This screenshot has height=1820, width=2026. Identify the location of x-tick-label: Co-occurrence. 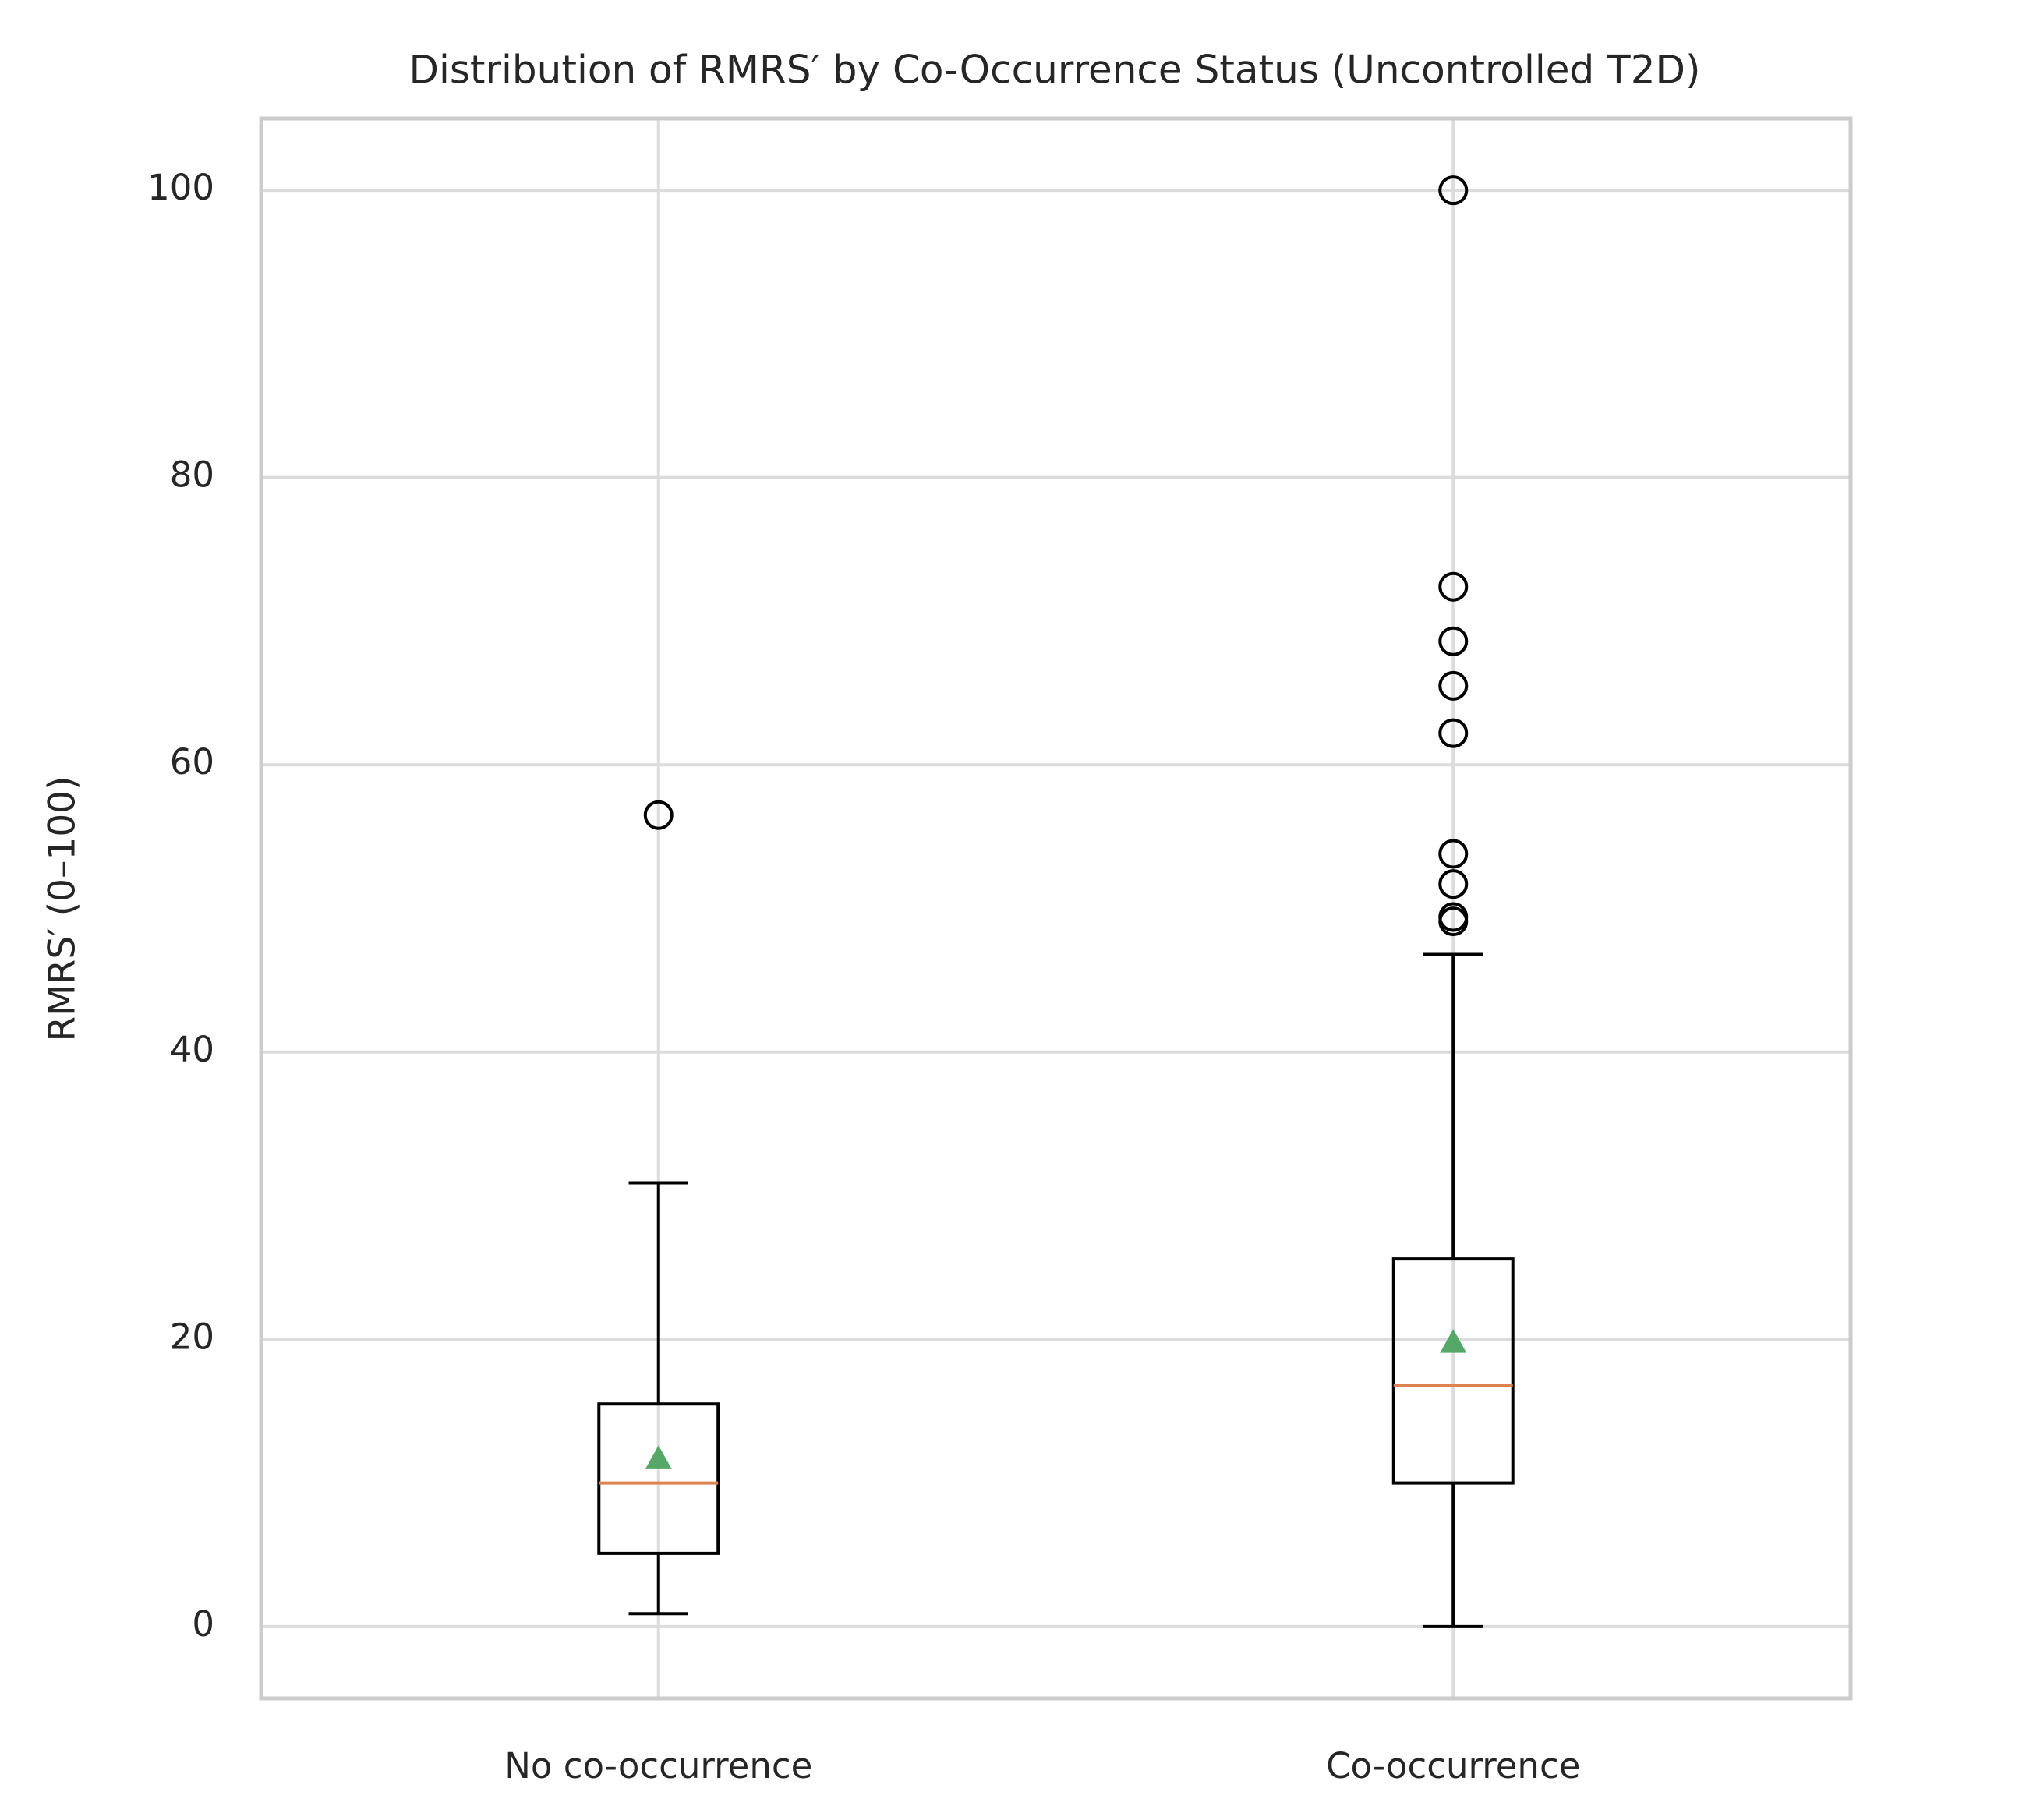
(1453, 1766).